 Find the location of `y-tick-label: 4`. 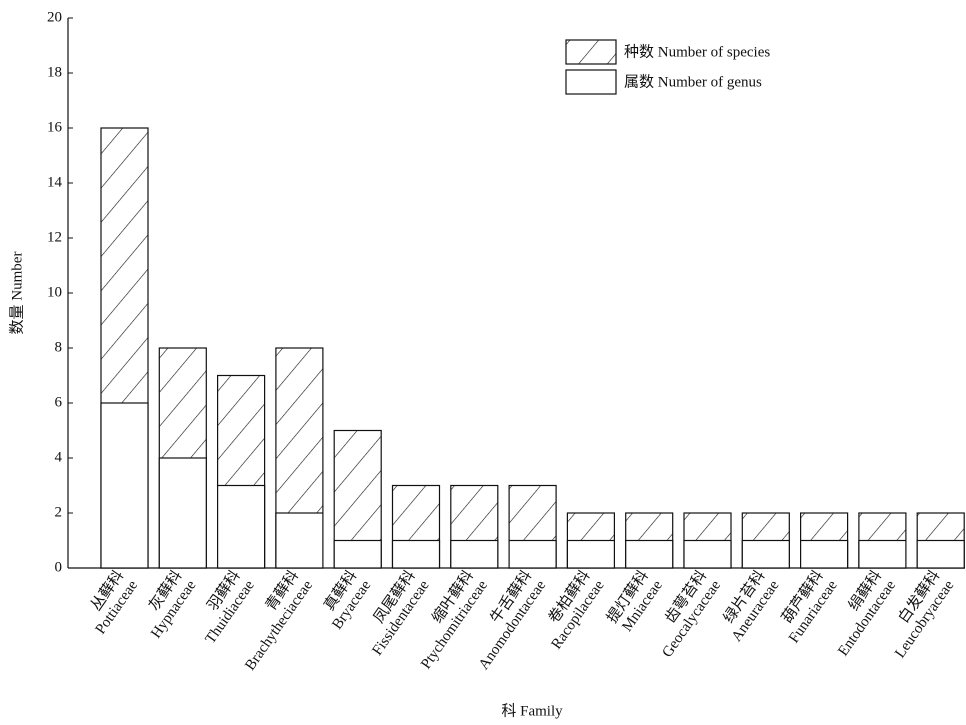

y-tick-label: 4 is located at coordinates (59, 457).